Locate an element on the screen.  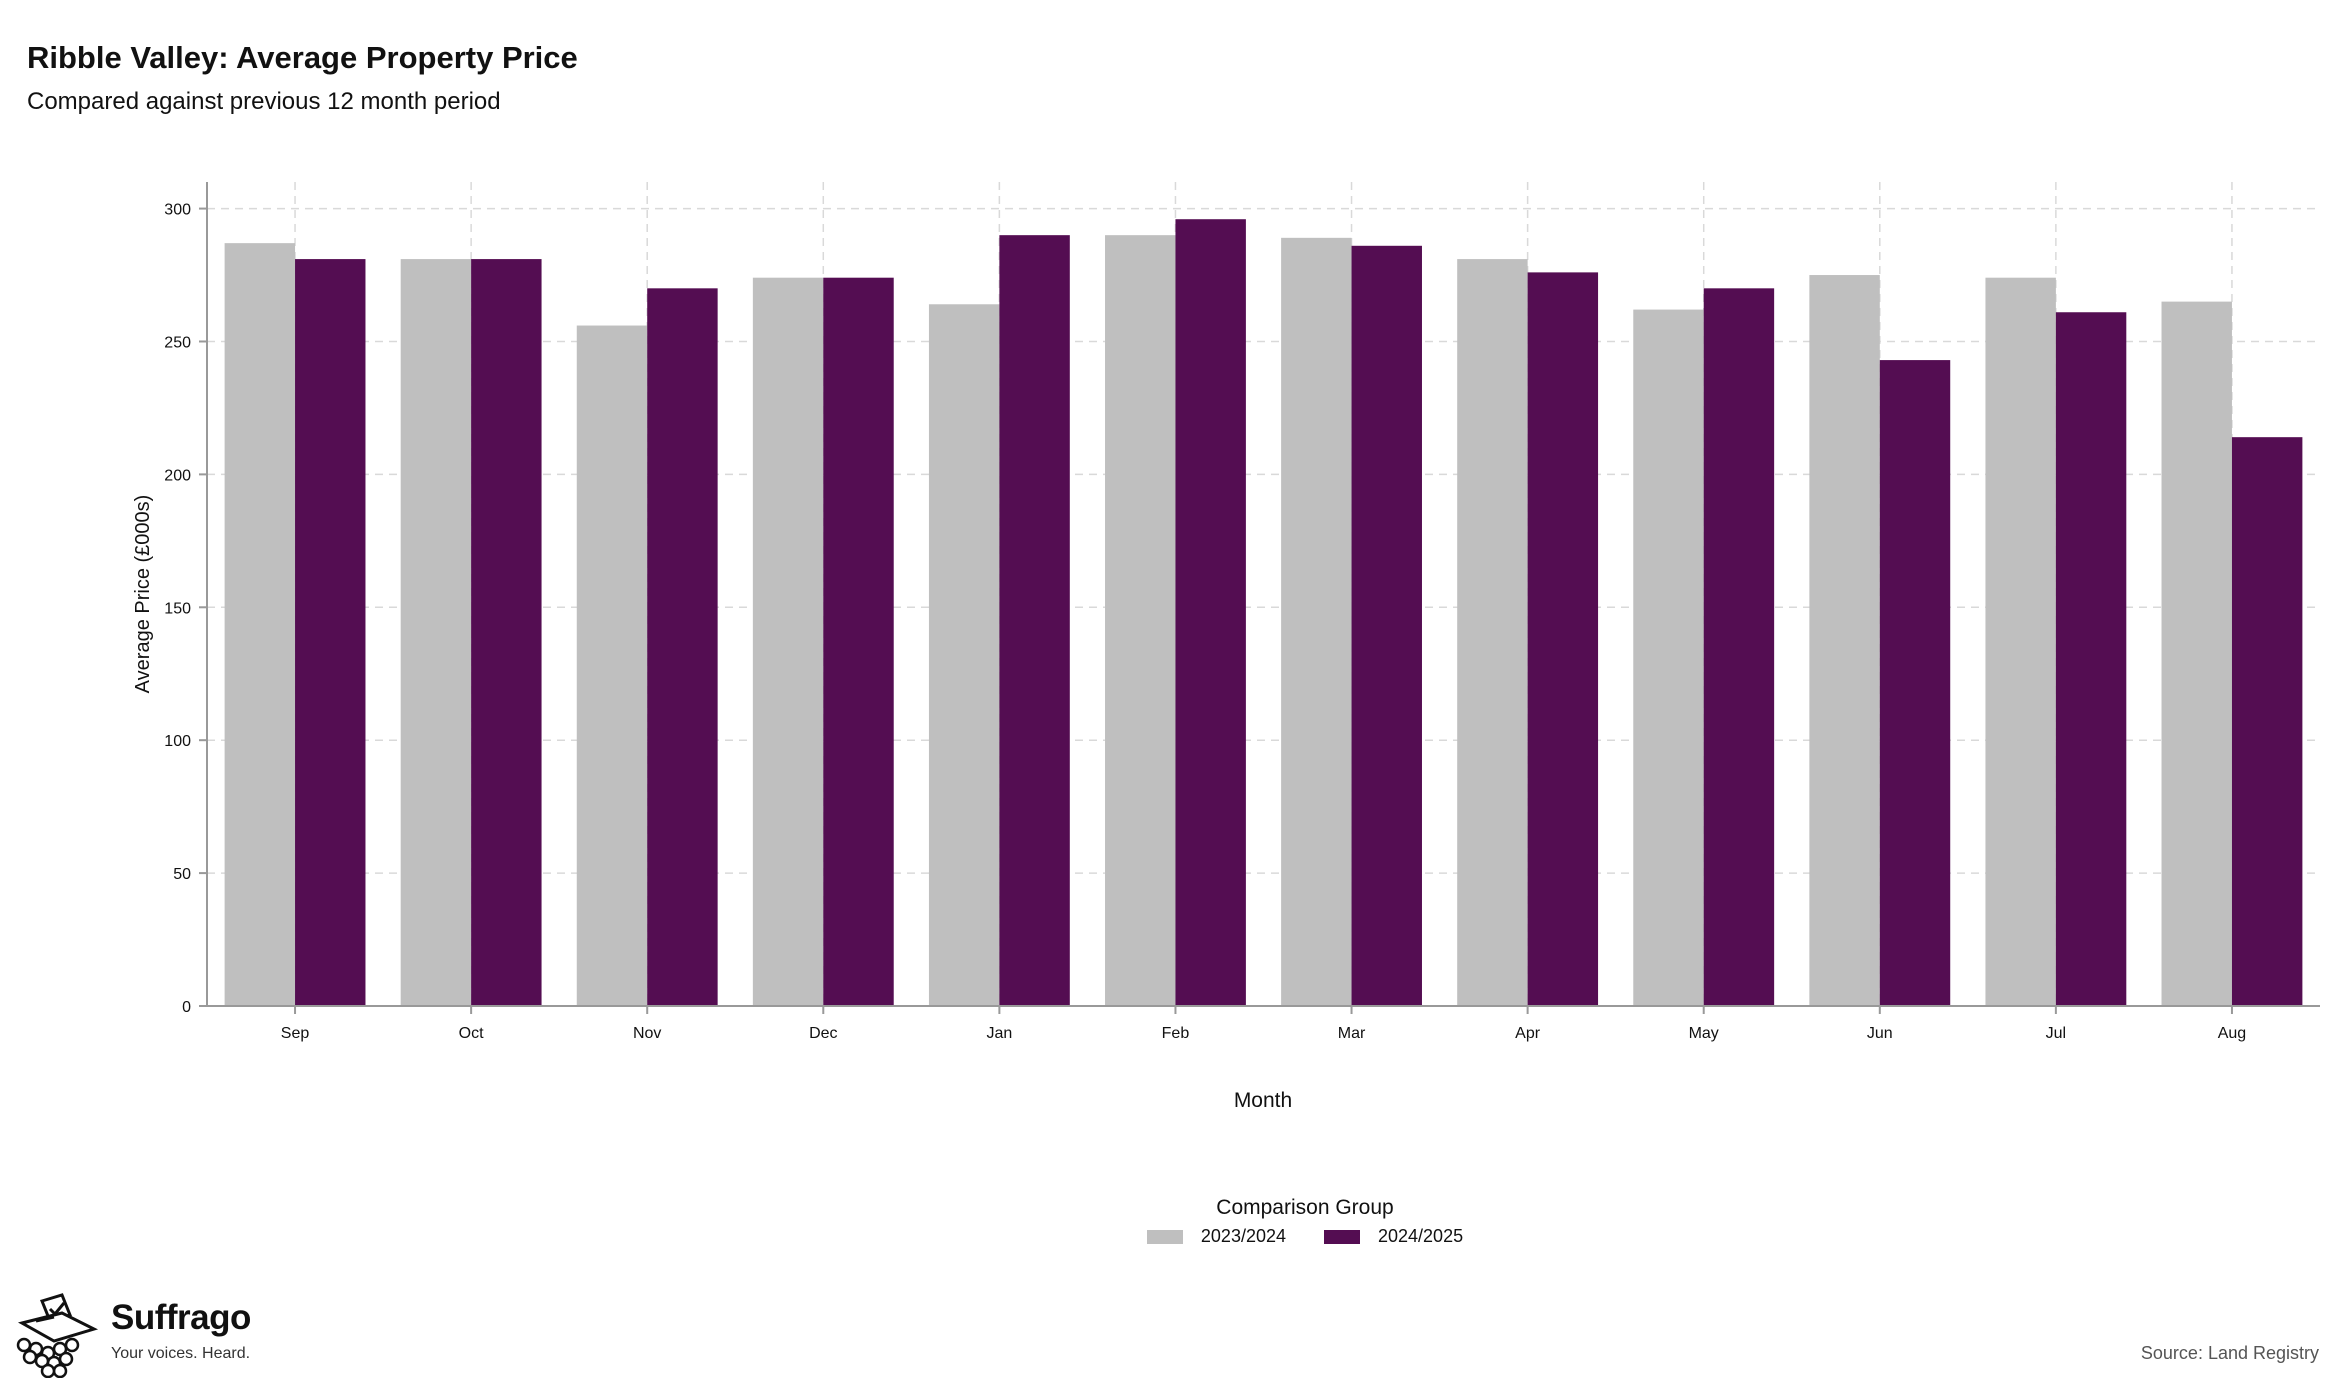
bar-2023-2024-aug is located at coordinates (2196, 653).